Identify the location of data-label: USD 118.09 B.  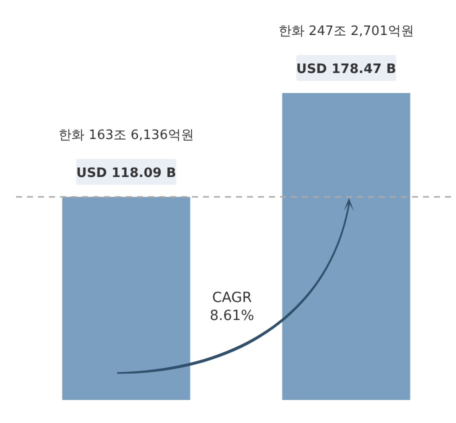
(126, 173).